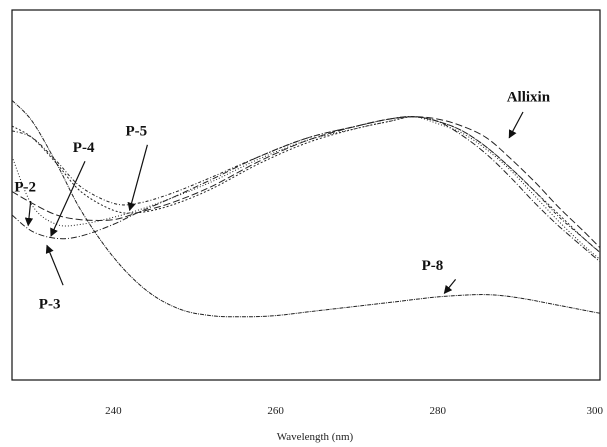  Describe the element at coordinates (516, 125) in the screenshot. I see `annotation-arrow-allixin` at that location.